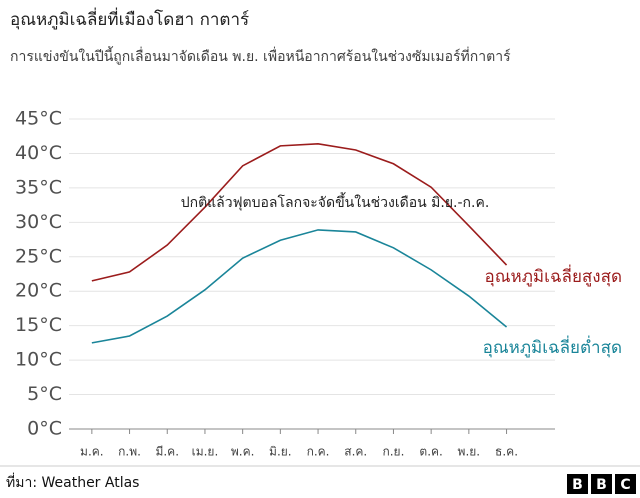  Describe the element at coordinates (469, 452) in the screenshot. I see `x-tick-label: พ.ย.` at that location.